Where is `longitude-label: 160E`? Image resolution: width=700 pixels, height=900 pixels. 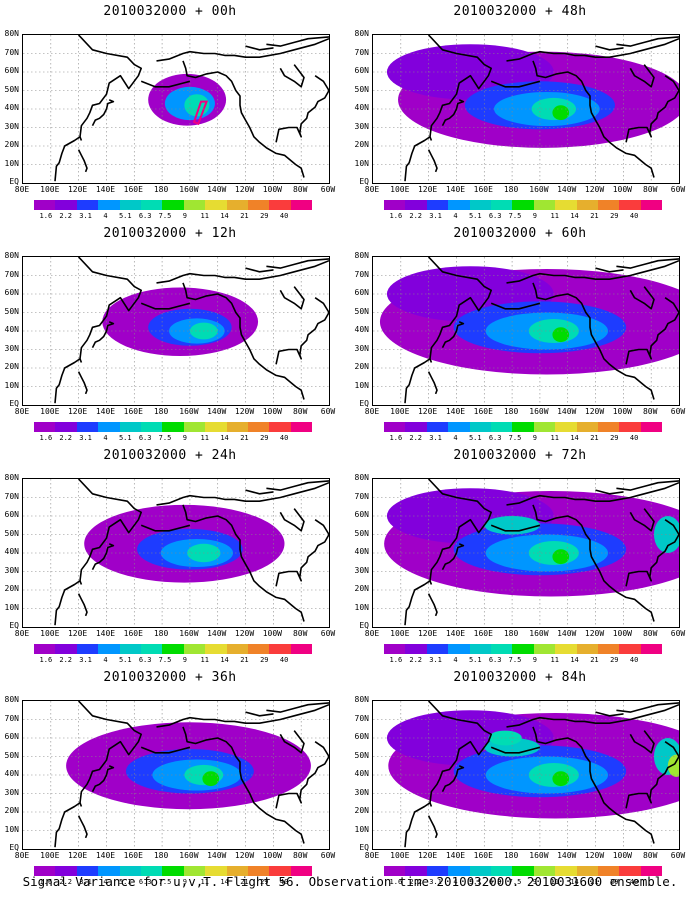 longitude-label: 160E is located at coordinates (483, 855).